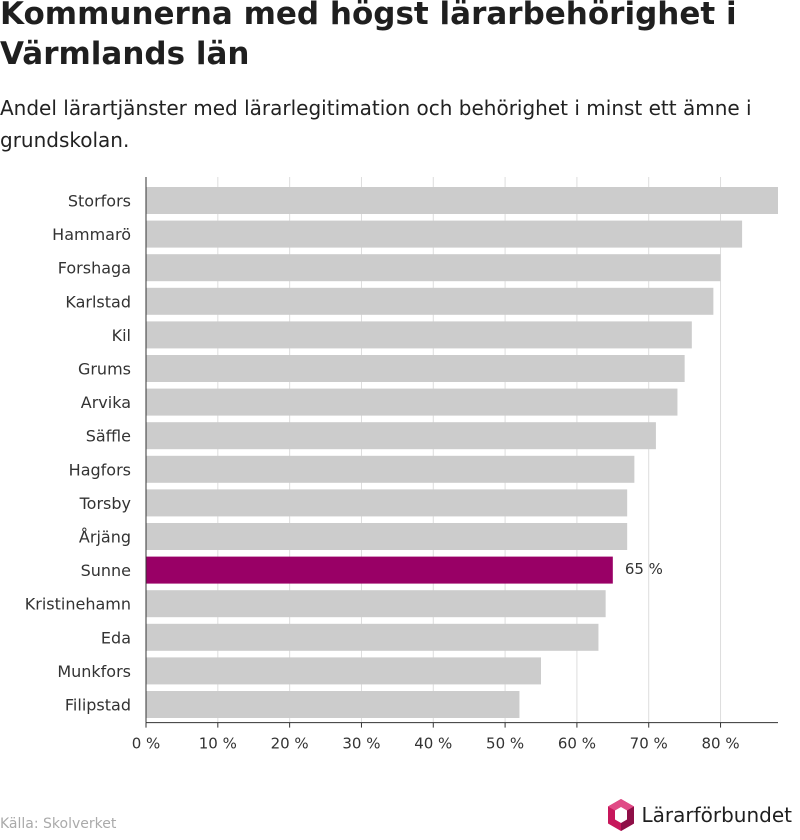 This screenshot has height=840, width=800. Describe the element at coordinates (433, 744) in the screenshot. I see `x-tick-label: 40 %` at that location.